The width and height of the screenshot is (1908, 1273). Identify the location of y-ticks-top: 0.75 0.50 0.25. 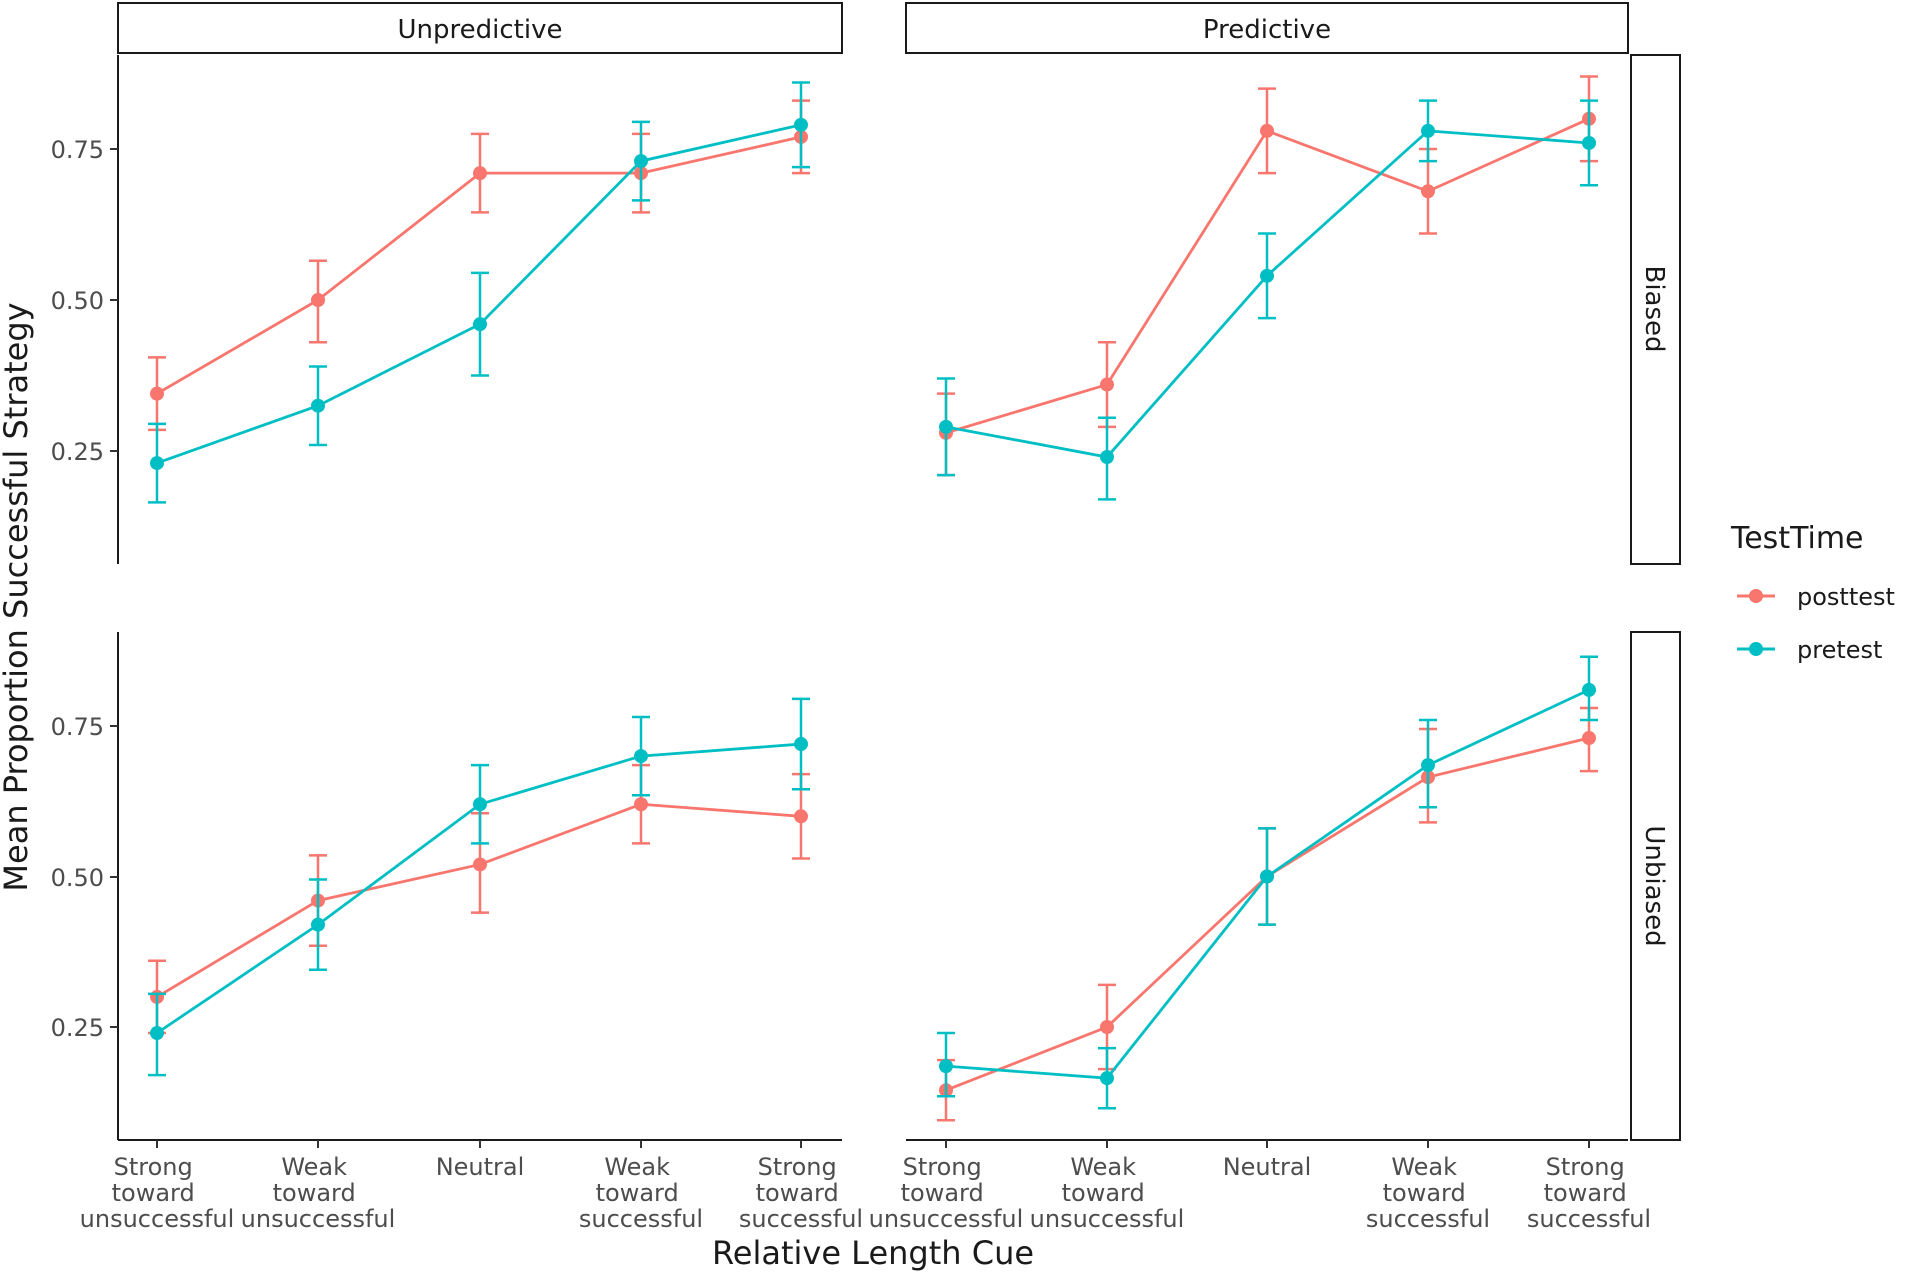
(84, 301).